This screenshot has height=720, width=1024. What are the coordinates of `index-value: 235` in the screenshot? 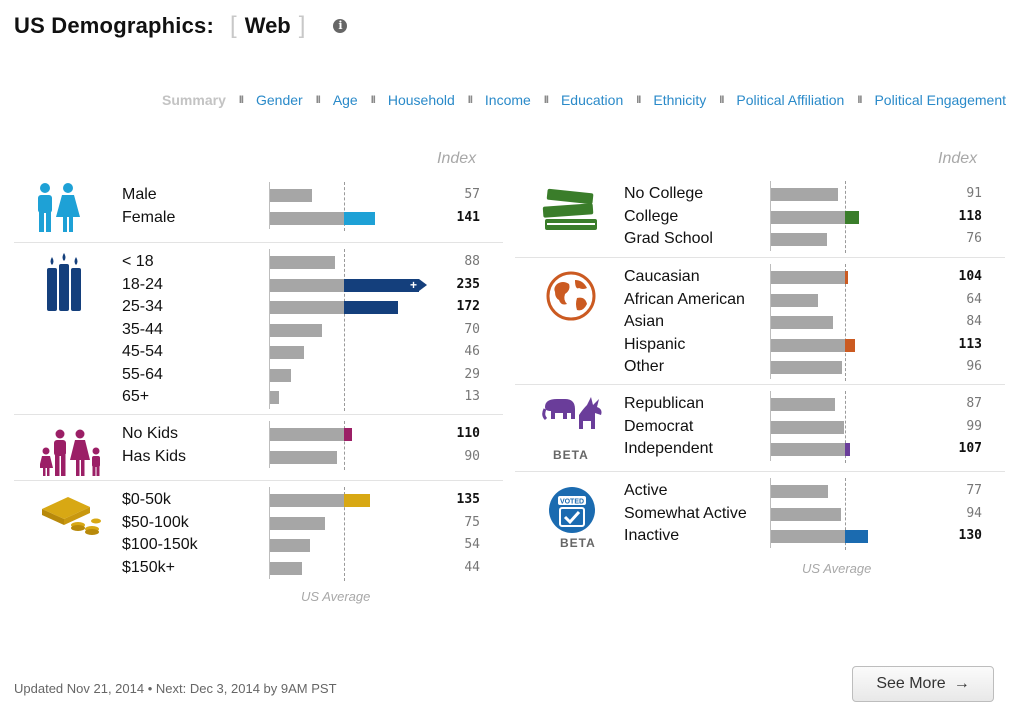 It's located at (468, 284).